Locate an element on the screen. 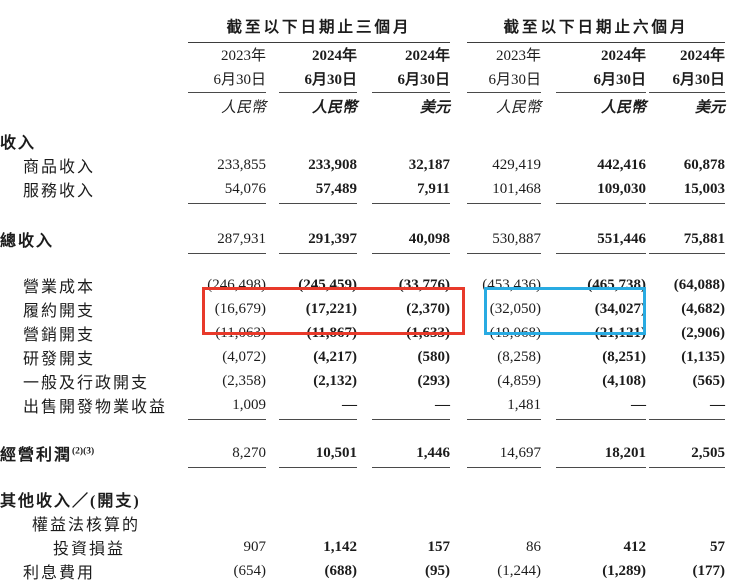 This screenshot has height=587, width=738. value-cell: (8,251) is located at coordinates (624, 356).